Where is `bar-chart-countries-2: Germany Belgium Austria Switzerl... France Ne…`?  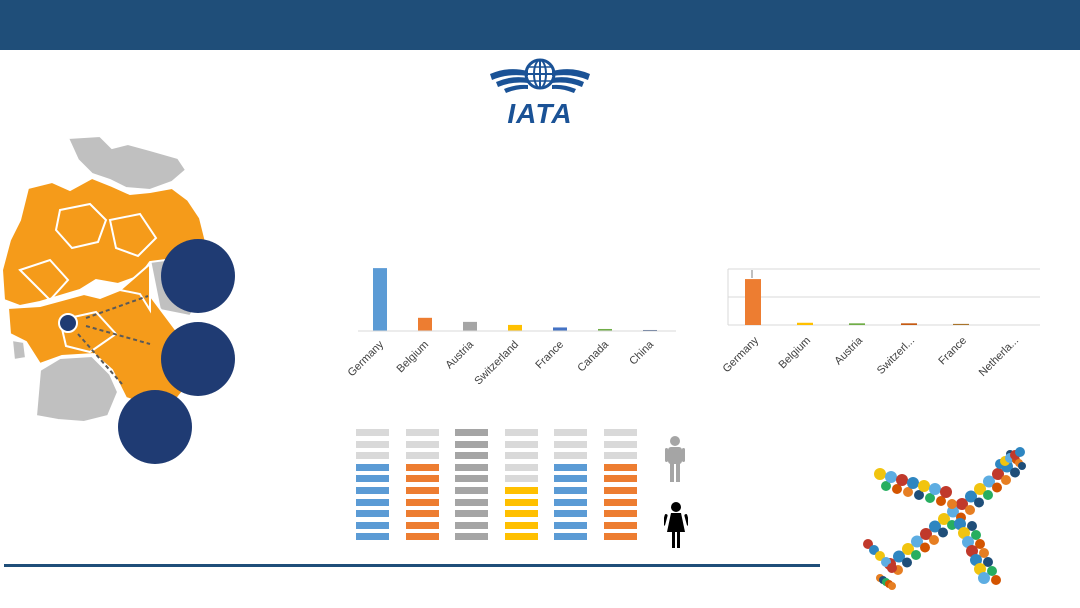 bar-chart-countries-2: Germany Belgium Austria Switzerl... France Ne… is located at coordinates (880, 323).